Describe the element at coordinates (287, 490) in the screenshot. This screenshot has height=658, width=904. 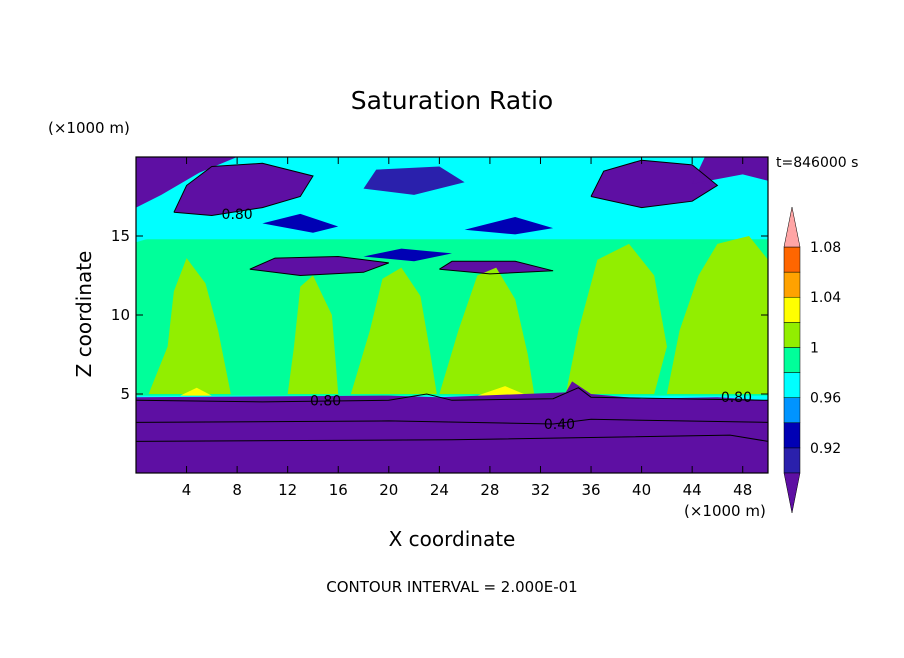
I see `x-tick-label: 12` at that location.